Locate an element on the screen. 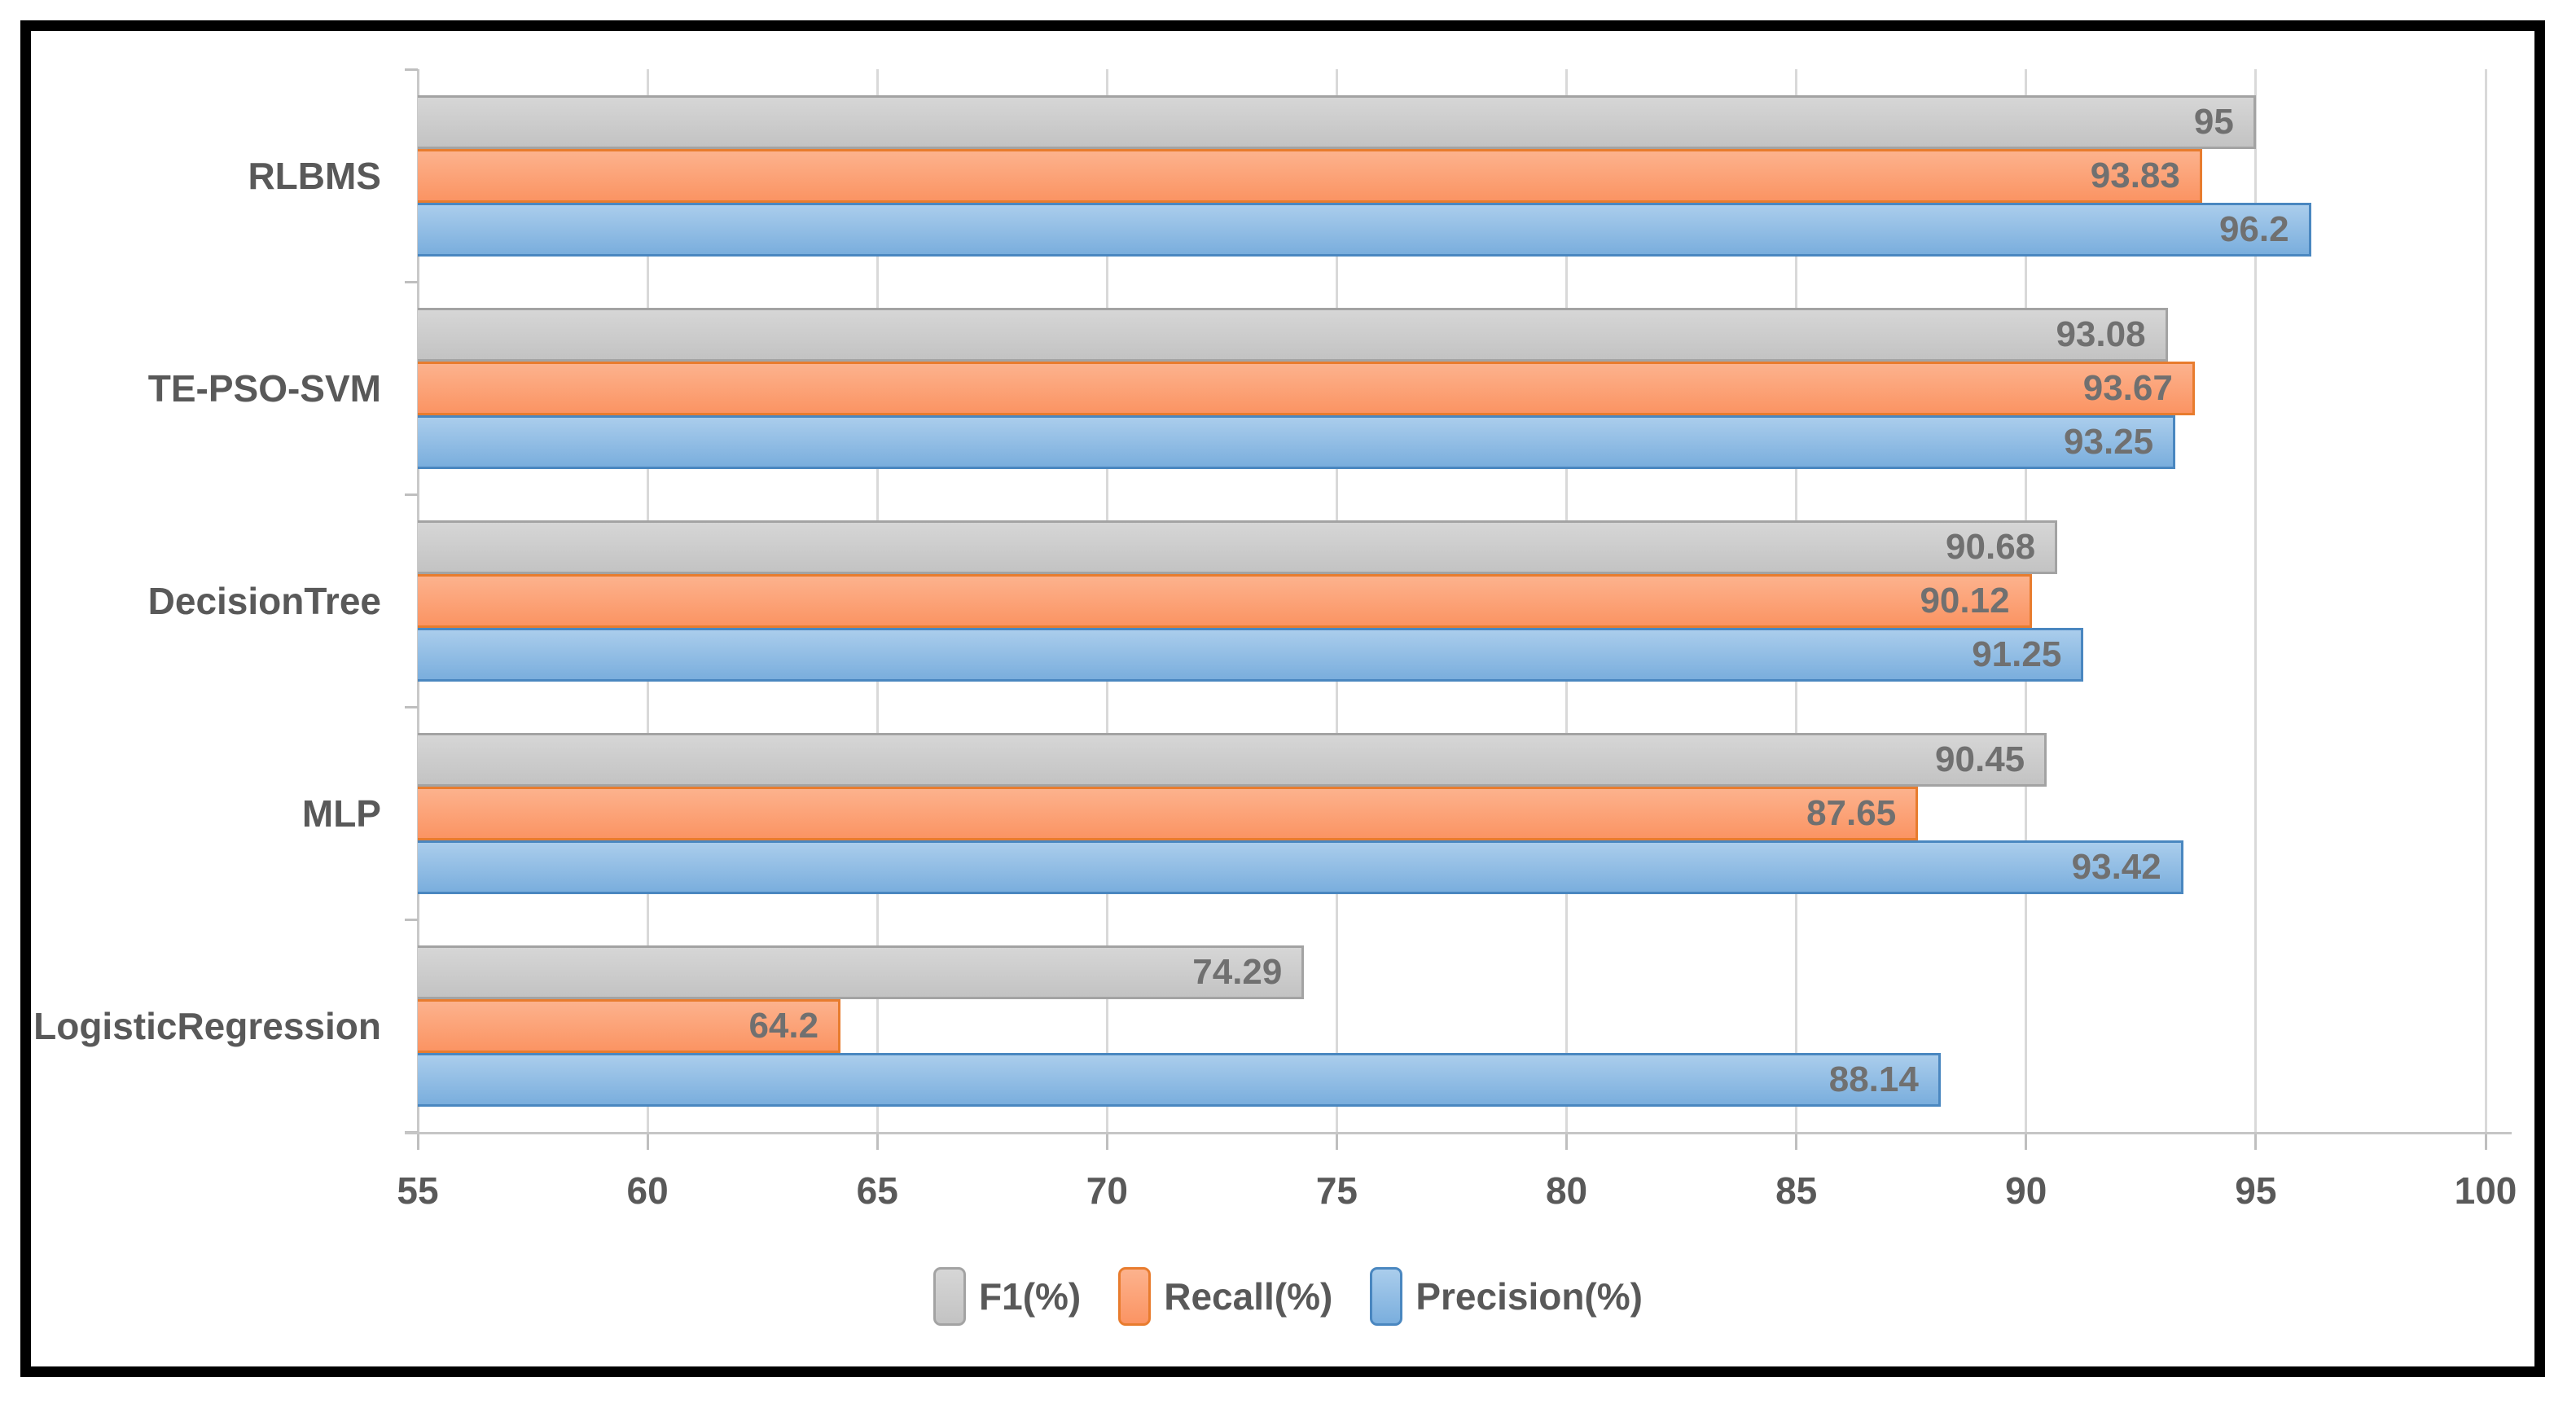 This screenshot has height=1408, width=2576. legend-label-precision: Precision(%) is located at coordinates (1529, 1297).